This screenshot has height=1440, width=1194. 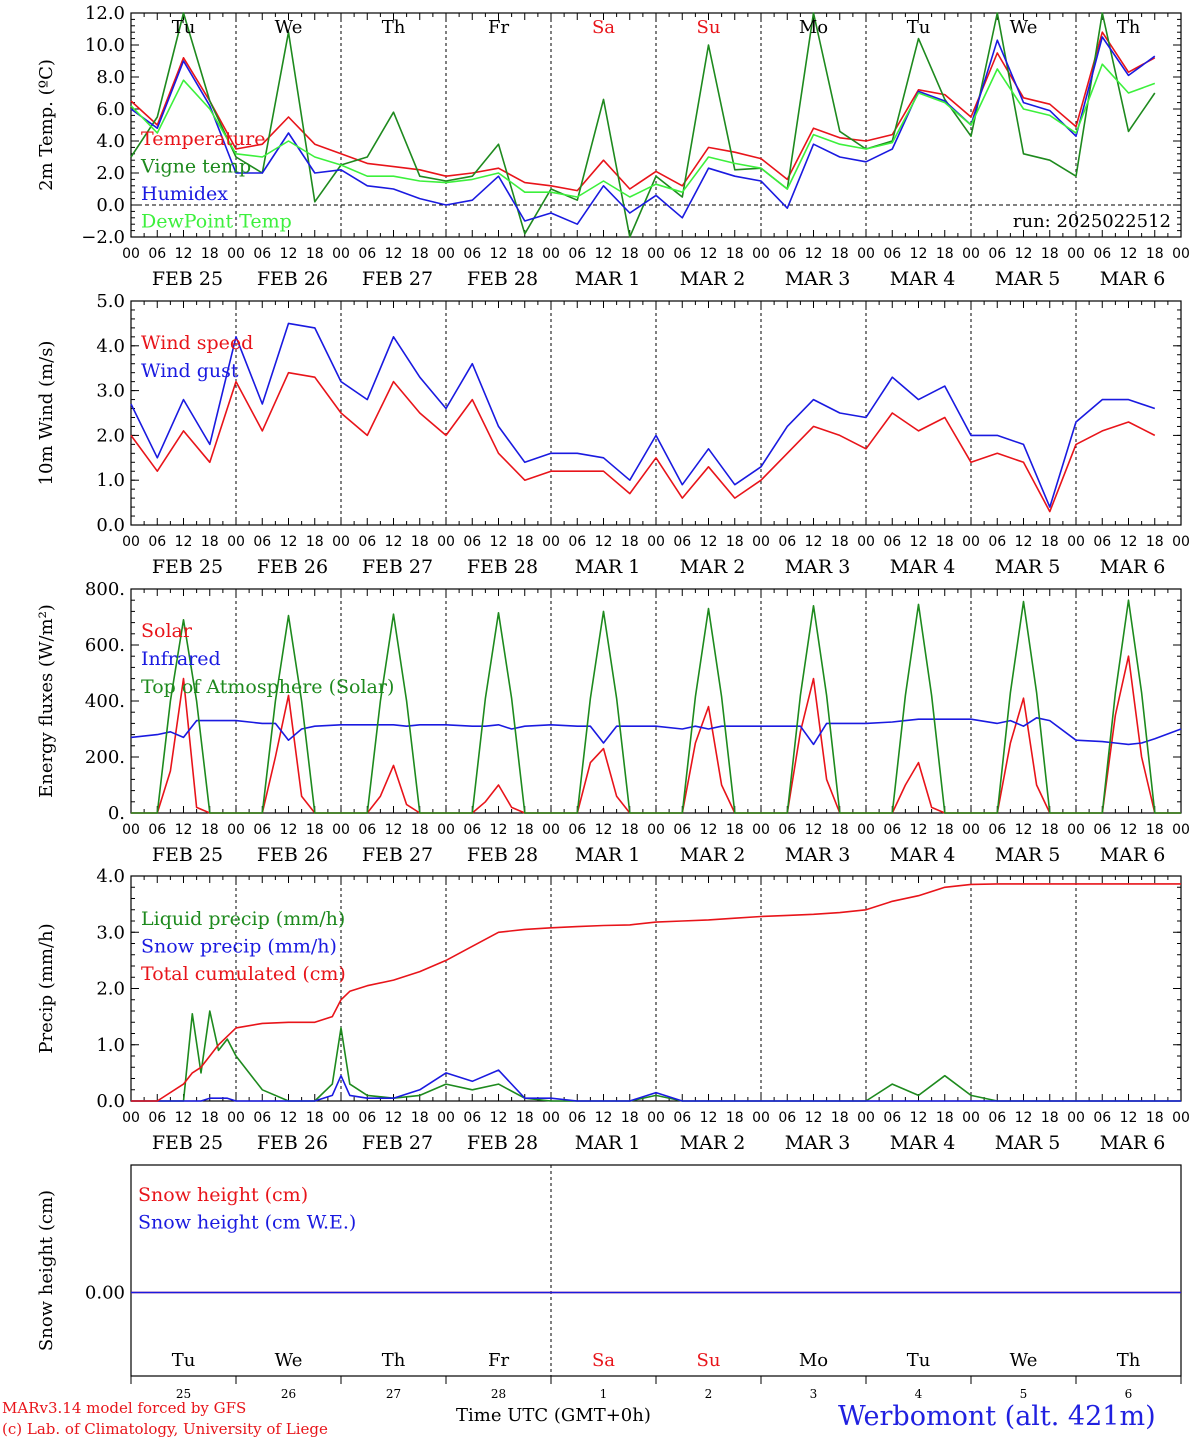 What do you see at coordinates (187, 855) in the screenshot?
I see `date-label: FEB 25` at bounding box center [187, 855].